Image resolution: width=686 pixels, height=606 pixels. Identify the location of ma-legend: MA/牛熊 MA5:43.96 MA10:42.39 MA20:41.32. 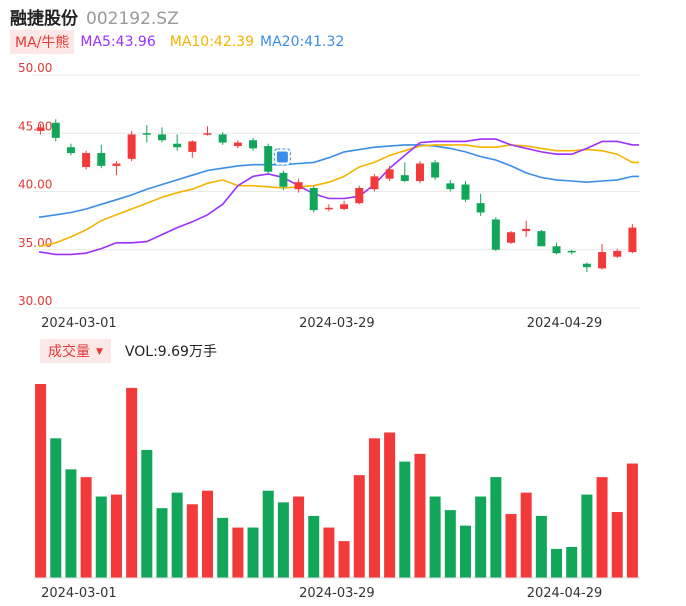
(177, 42).